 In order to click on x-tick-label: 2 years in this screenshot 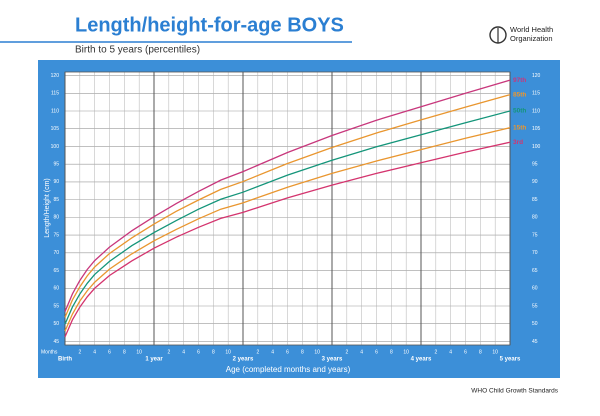, I will do `click(243, 360)`.